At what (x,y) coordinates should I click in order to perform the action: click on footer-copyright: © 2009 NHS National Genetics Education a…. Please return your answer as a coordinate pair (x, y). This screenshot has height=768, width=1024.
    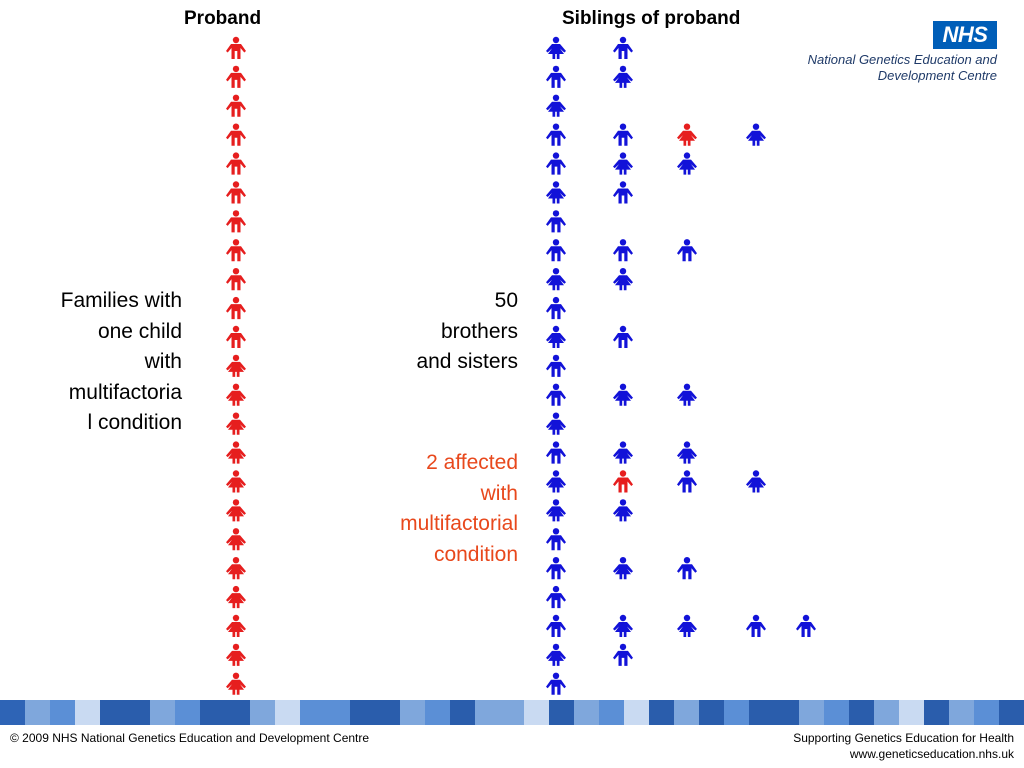
    Looking at the image, I should click on (190, 738).